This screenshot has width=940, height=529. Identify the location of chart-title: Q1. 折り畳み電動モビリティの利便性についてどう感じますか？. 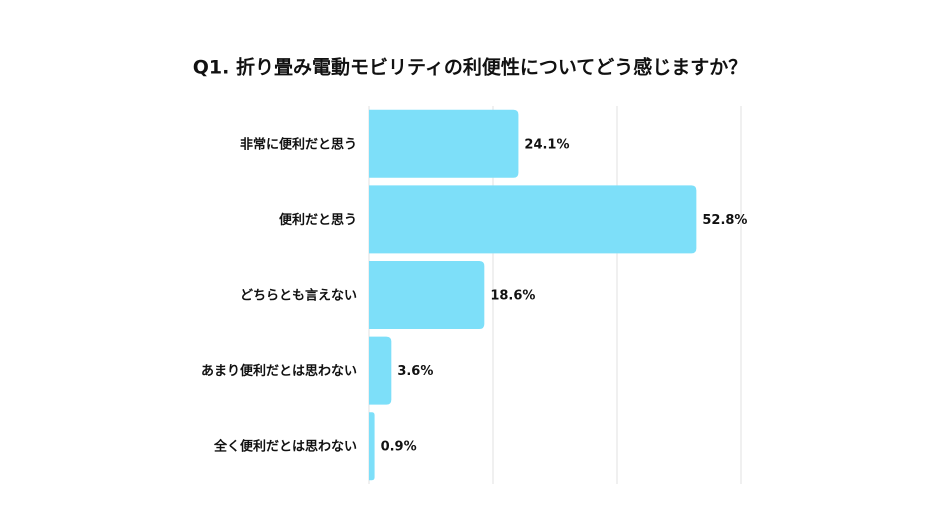
(470, 67).